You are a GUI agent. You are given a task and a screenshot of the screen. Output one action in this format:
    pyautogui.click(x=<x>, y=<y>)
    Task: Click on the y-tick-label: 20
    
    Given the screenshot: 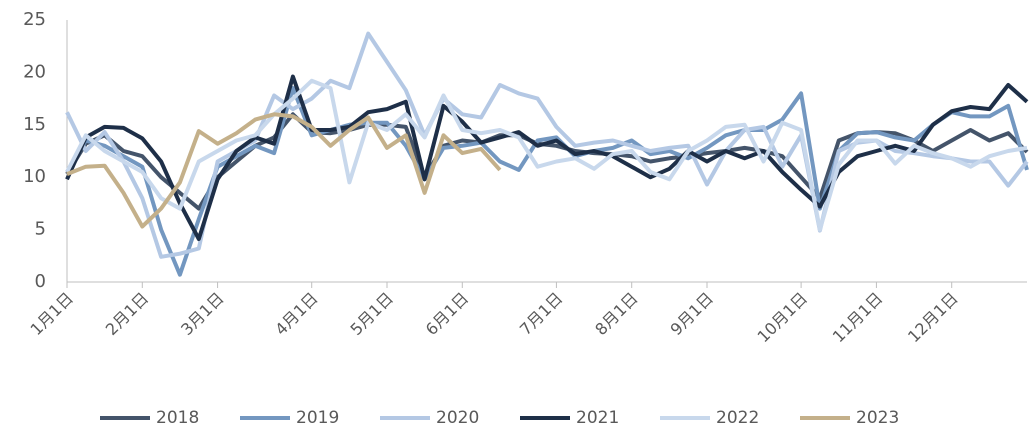 What is the action you would take?
    pyautogui.click(x=34, y=71)
    